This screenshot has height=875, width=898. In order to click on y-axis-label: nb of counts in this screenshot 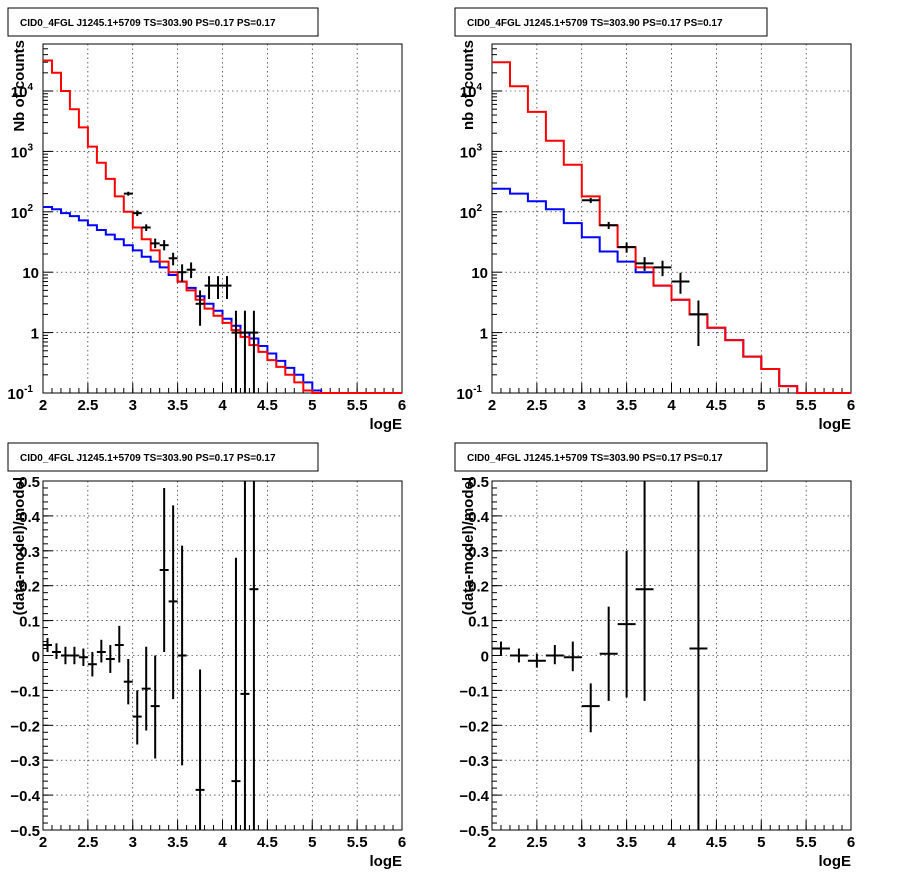, I will do `click(468, 85)`.